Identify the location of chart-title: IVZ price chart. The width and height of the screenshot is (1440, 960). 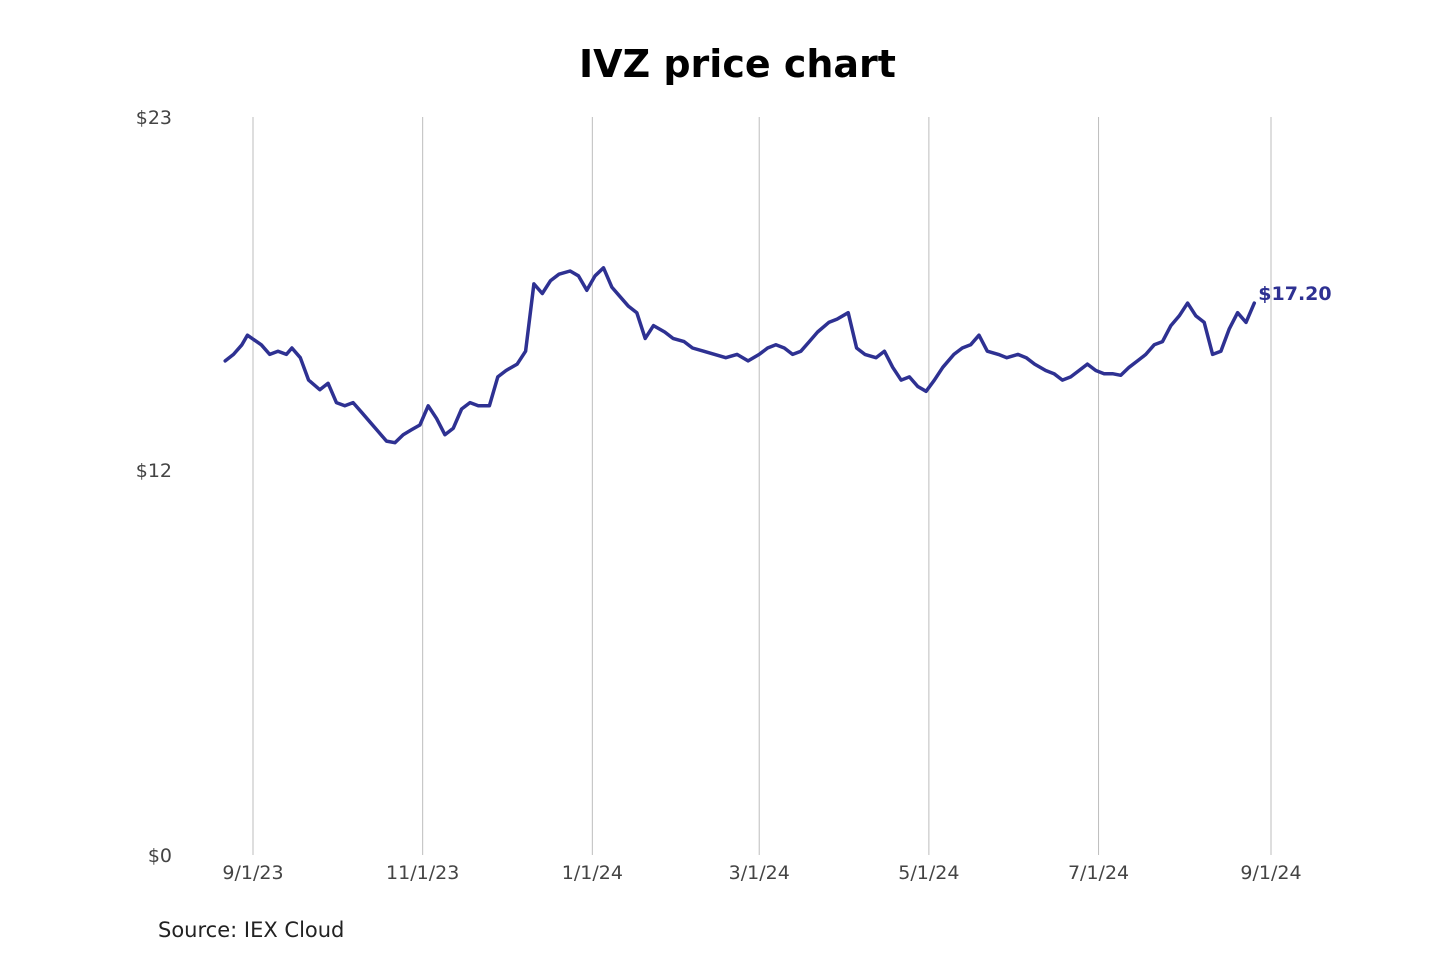
(737, 64).